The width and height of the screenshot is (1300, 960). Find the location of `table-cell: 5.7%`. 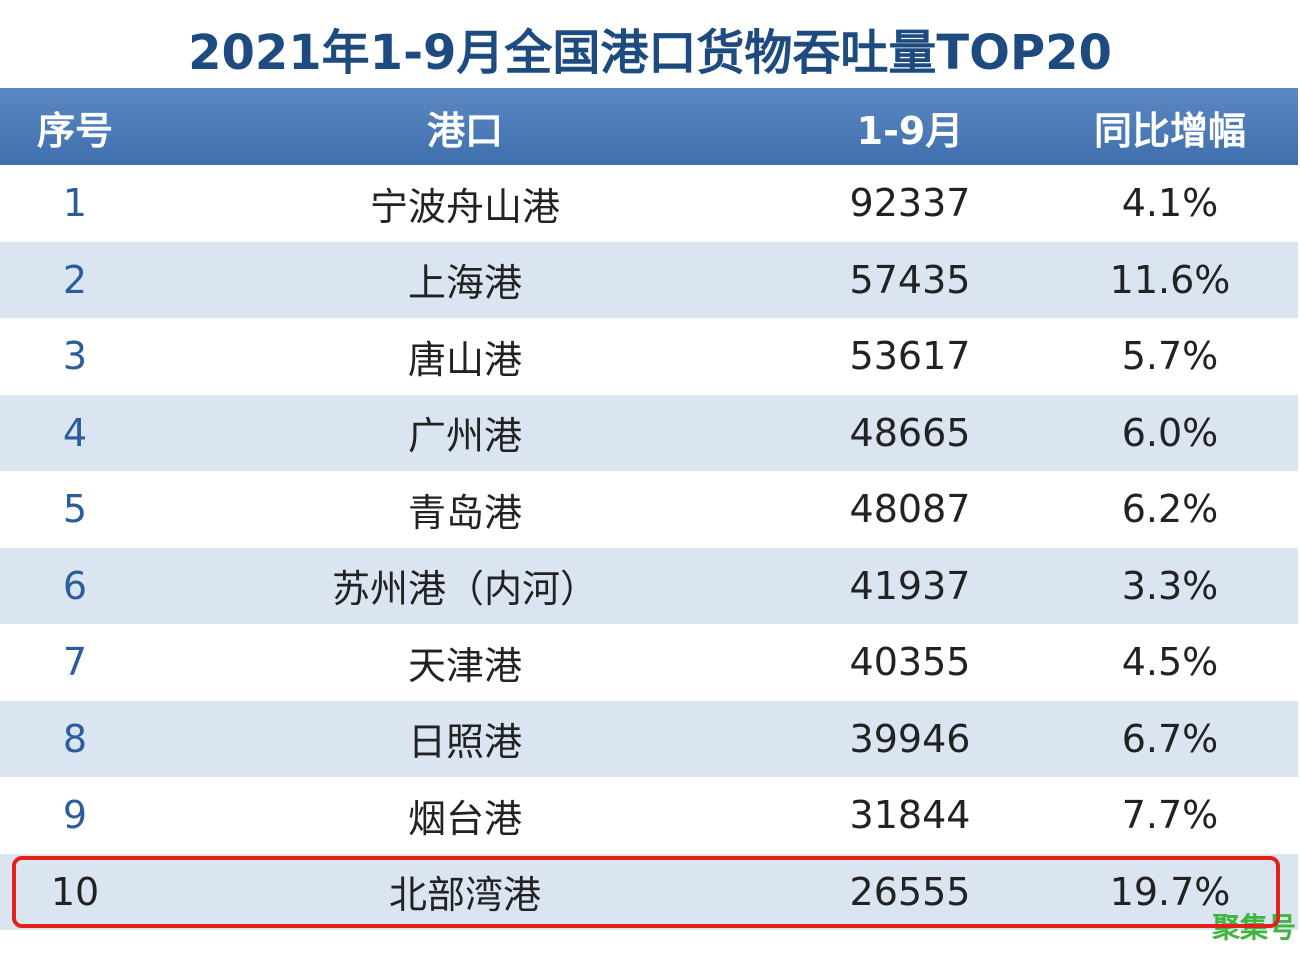

table-cell: 5.7% is located at coordinates (1170, 356).